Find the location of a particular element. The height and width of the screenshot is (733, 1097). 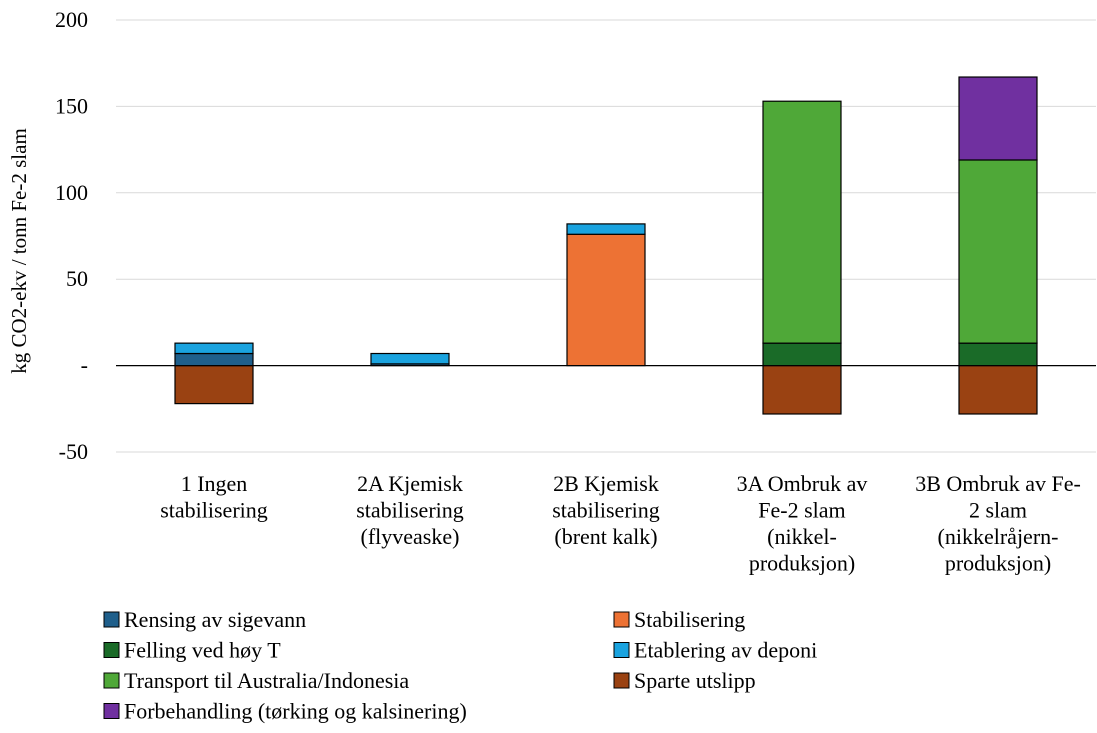

y-tick-label: 200 is located at coordinates (71, 19).